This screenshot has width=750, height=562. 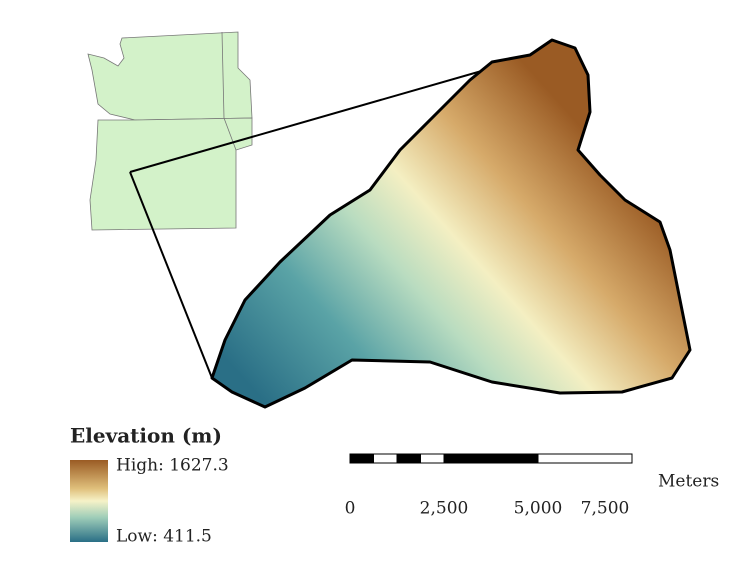 What do you see at coordinates (605, 509) in the screenshot?
I see `scale-label: 7,500` at bounding box center [605, 509].